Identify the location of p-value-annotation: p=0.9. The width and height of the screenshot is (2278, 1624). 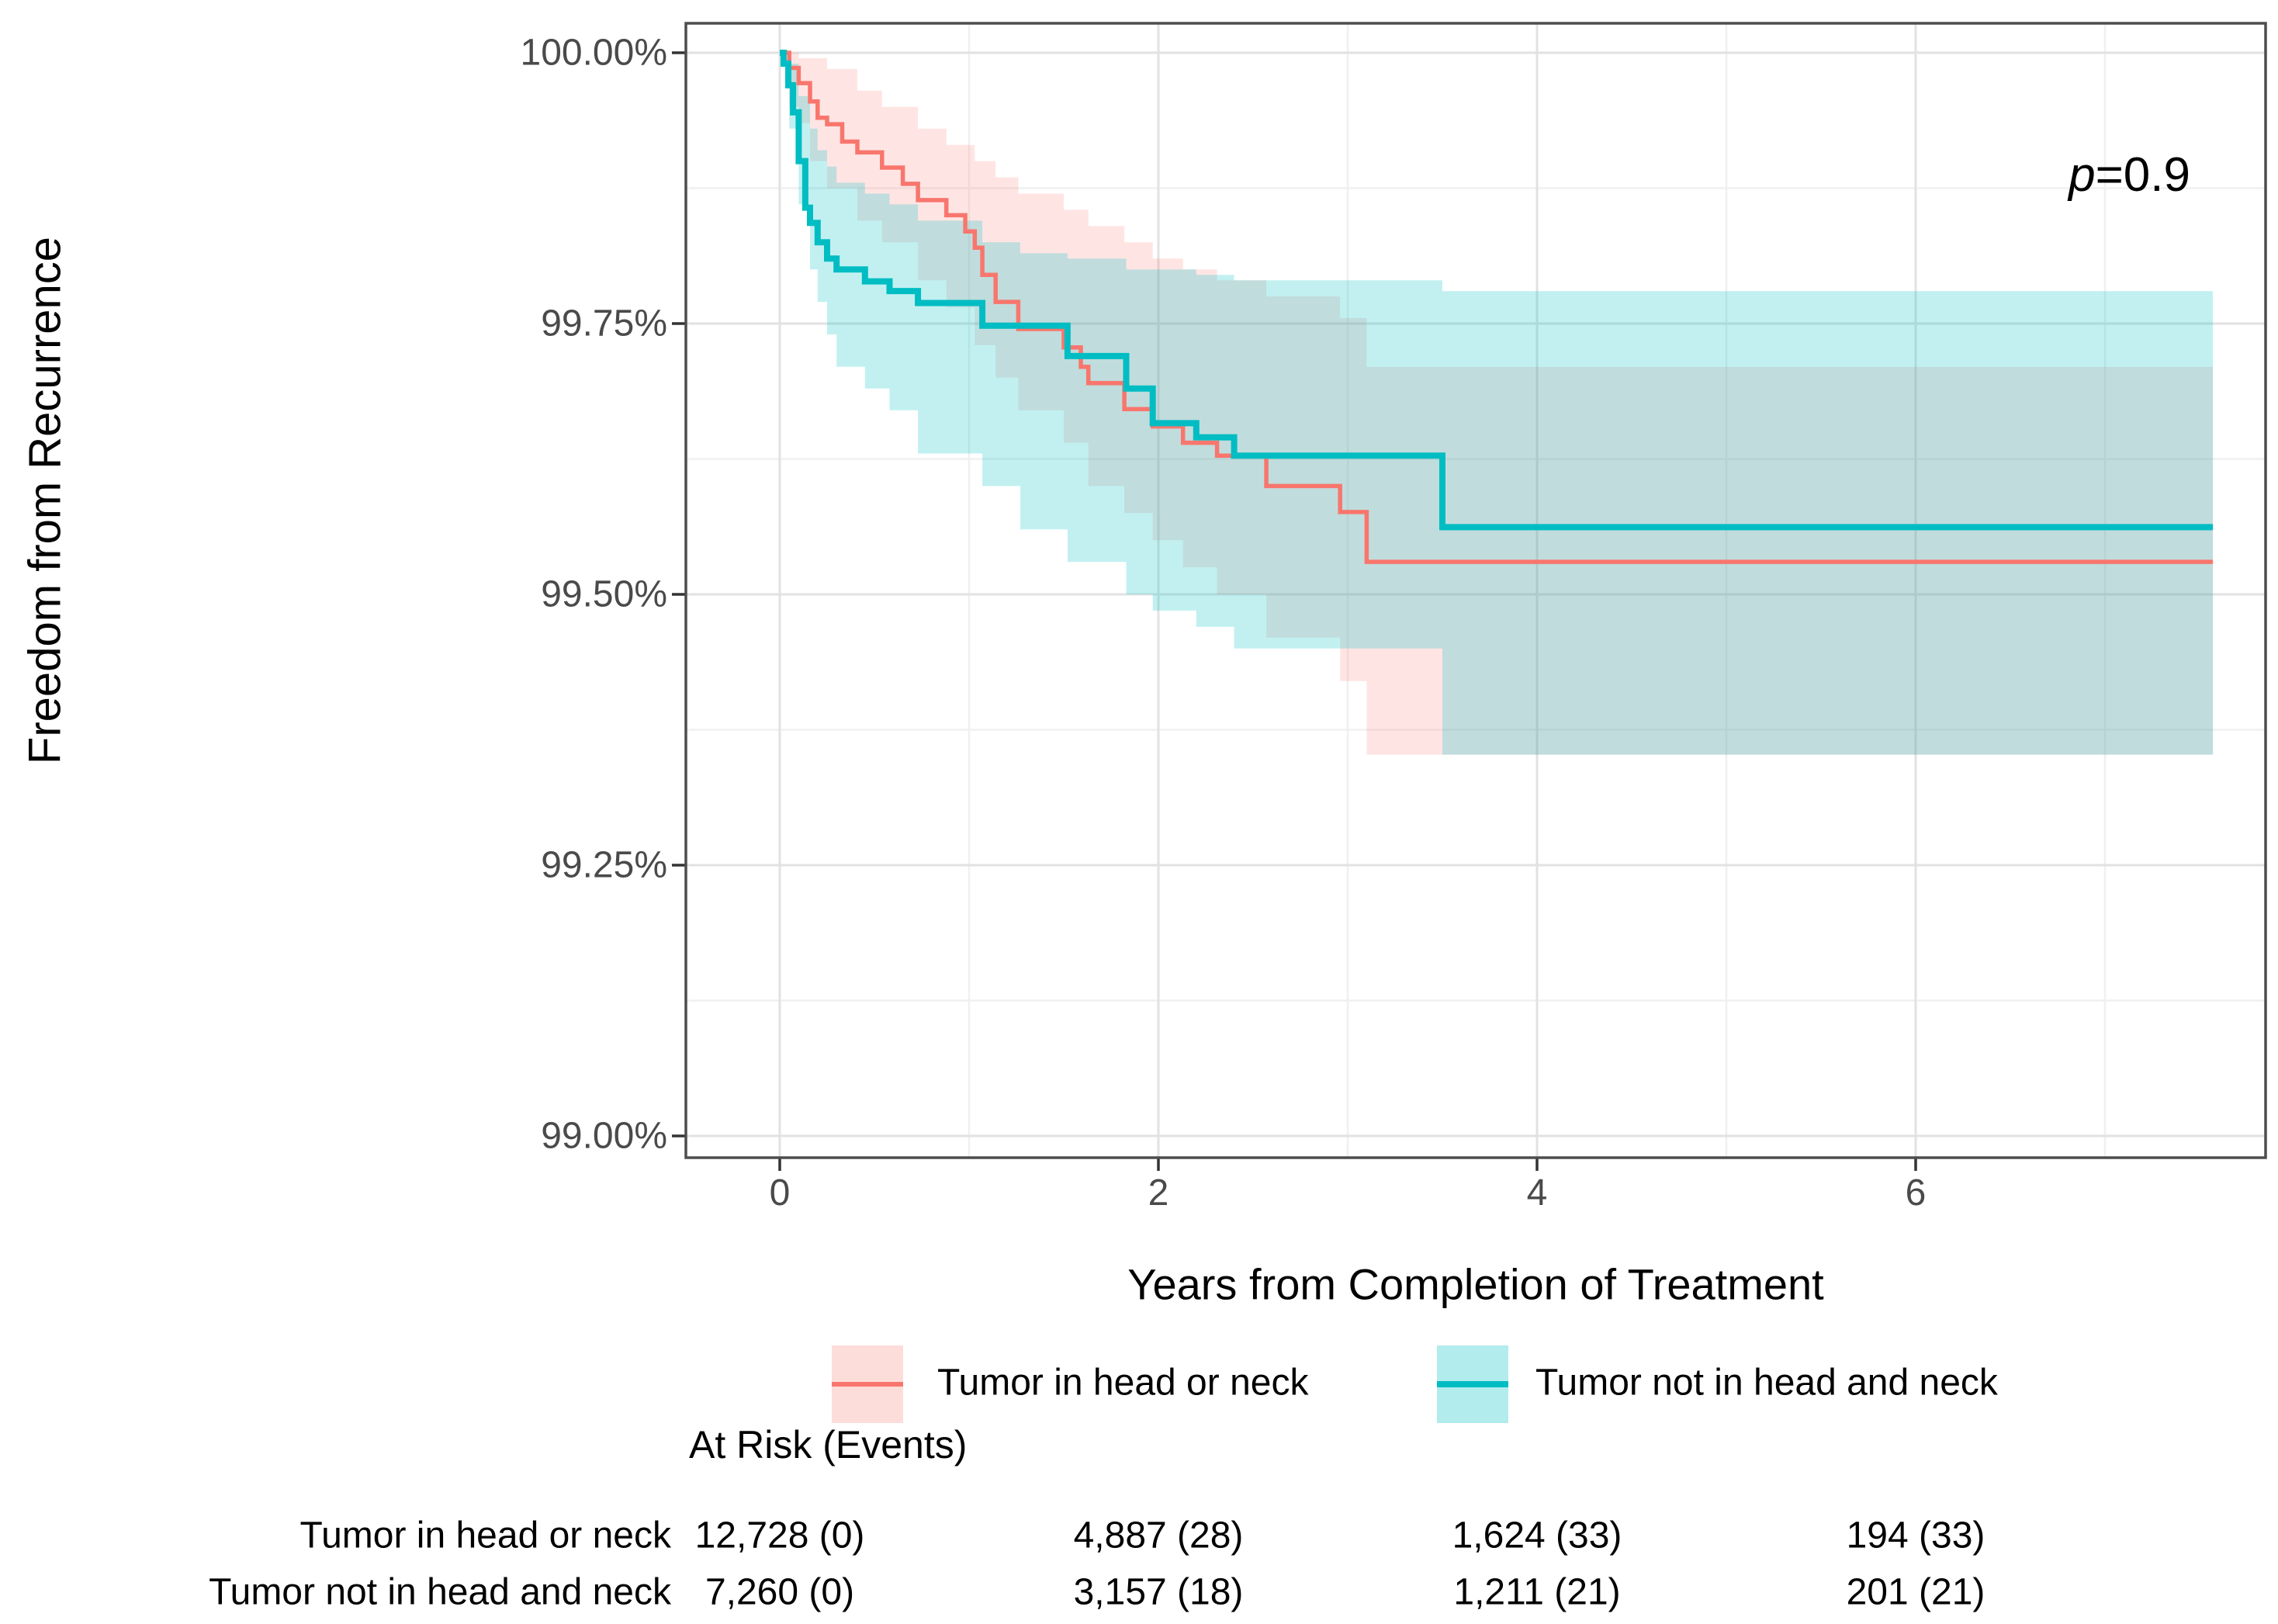
(2129, 175).